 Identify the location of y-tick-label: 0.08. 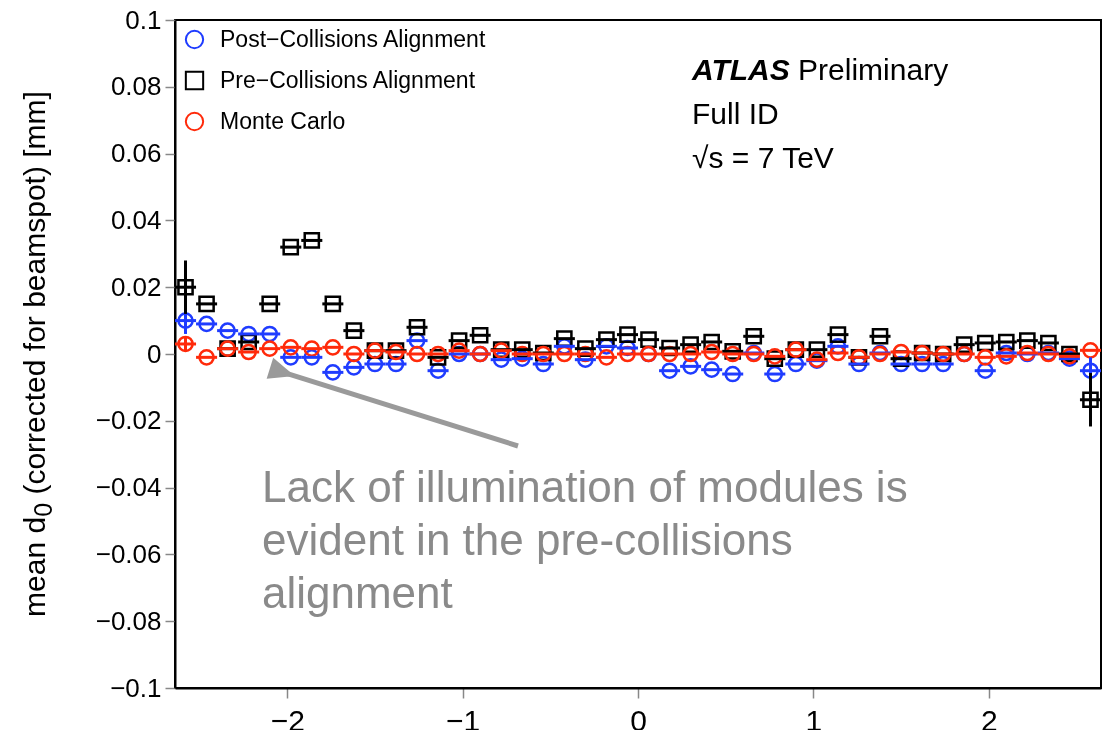
(136, 86).